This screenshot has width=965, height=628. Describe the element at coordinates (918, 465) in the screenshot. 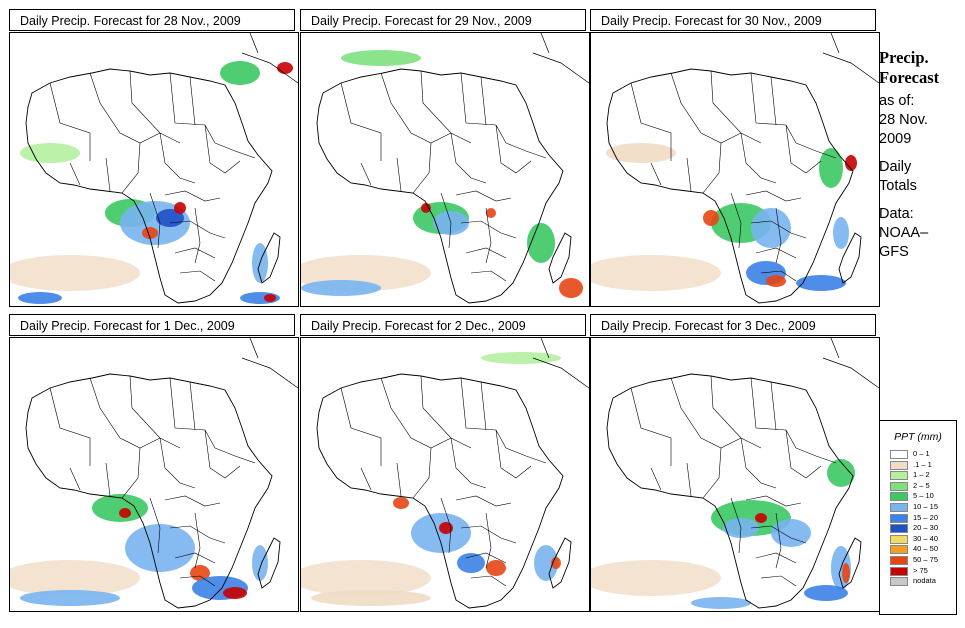

I see `legend-row: .1 – 1` at that location.